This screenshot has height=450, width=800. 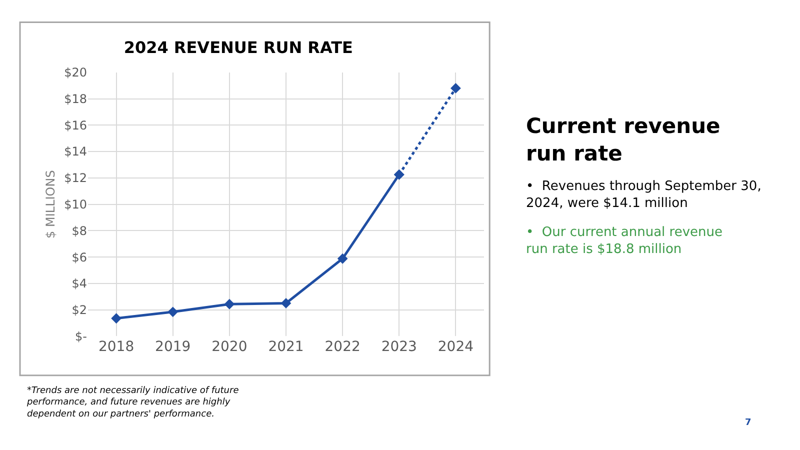 I want to click on x-tick-label: 2024, so click(x=456, y=347).